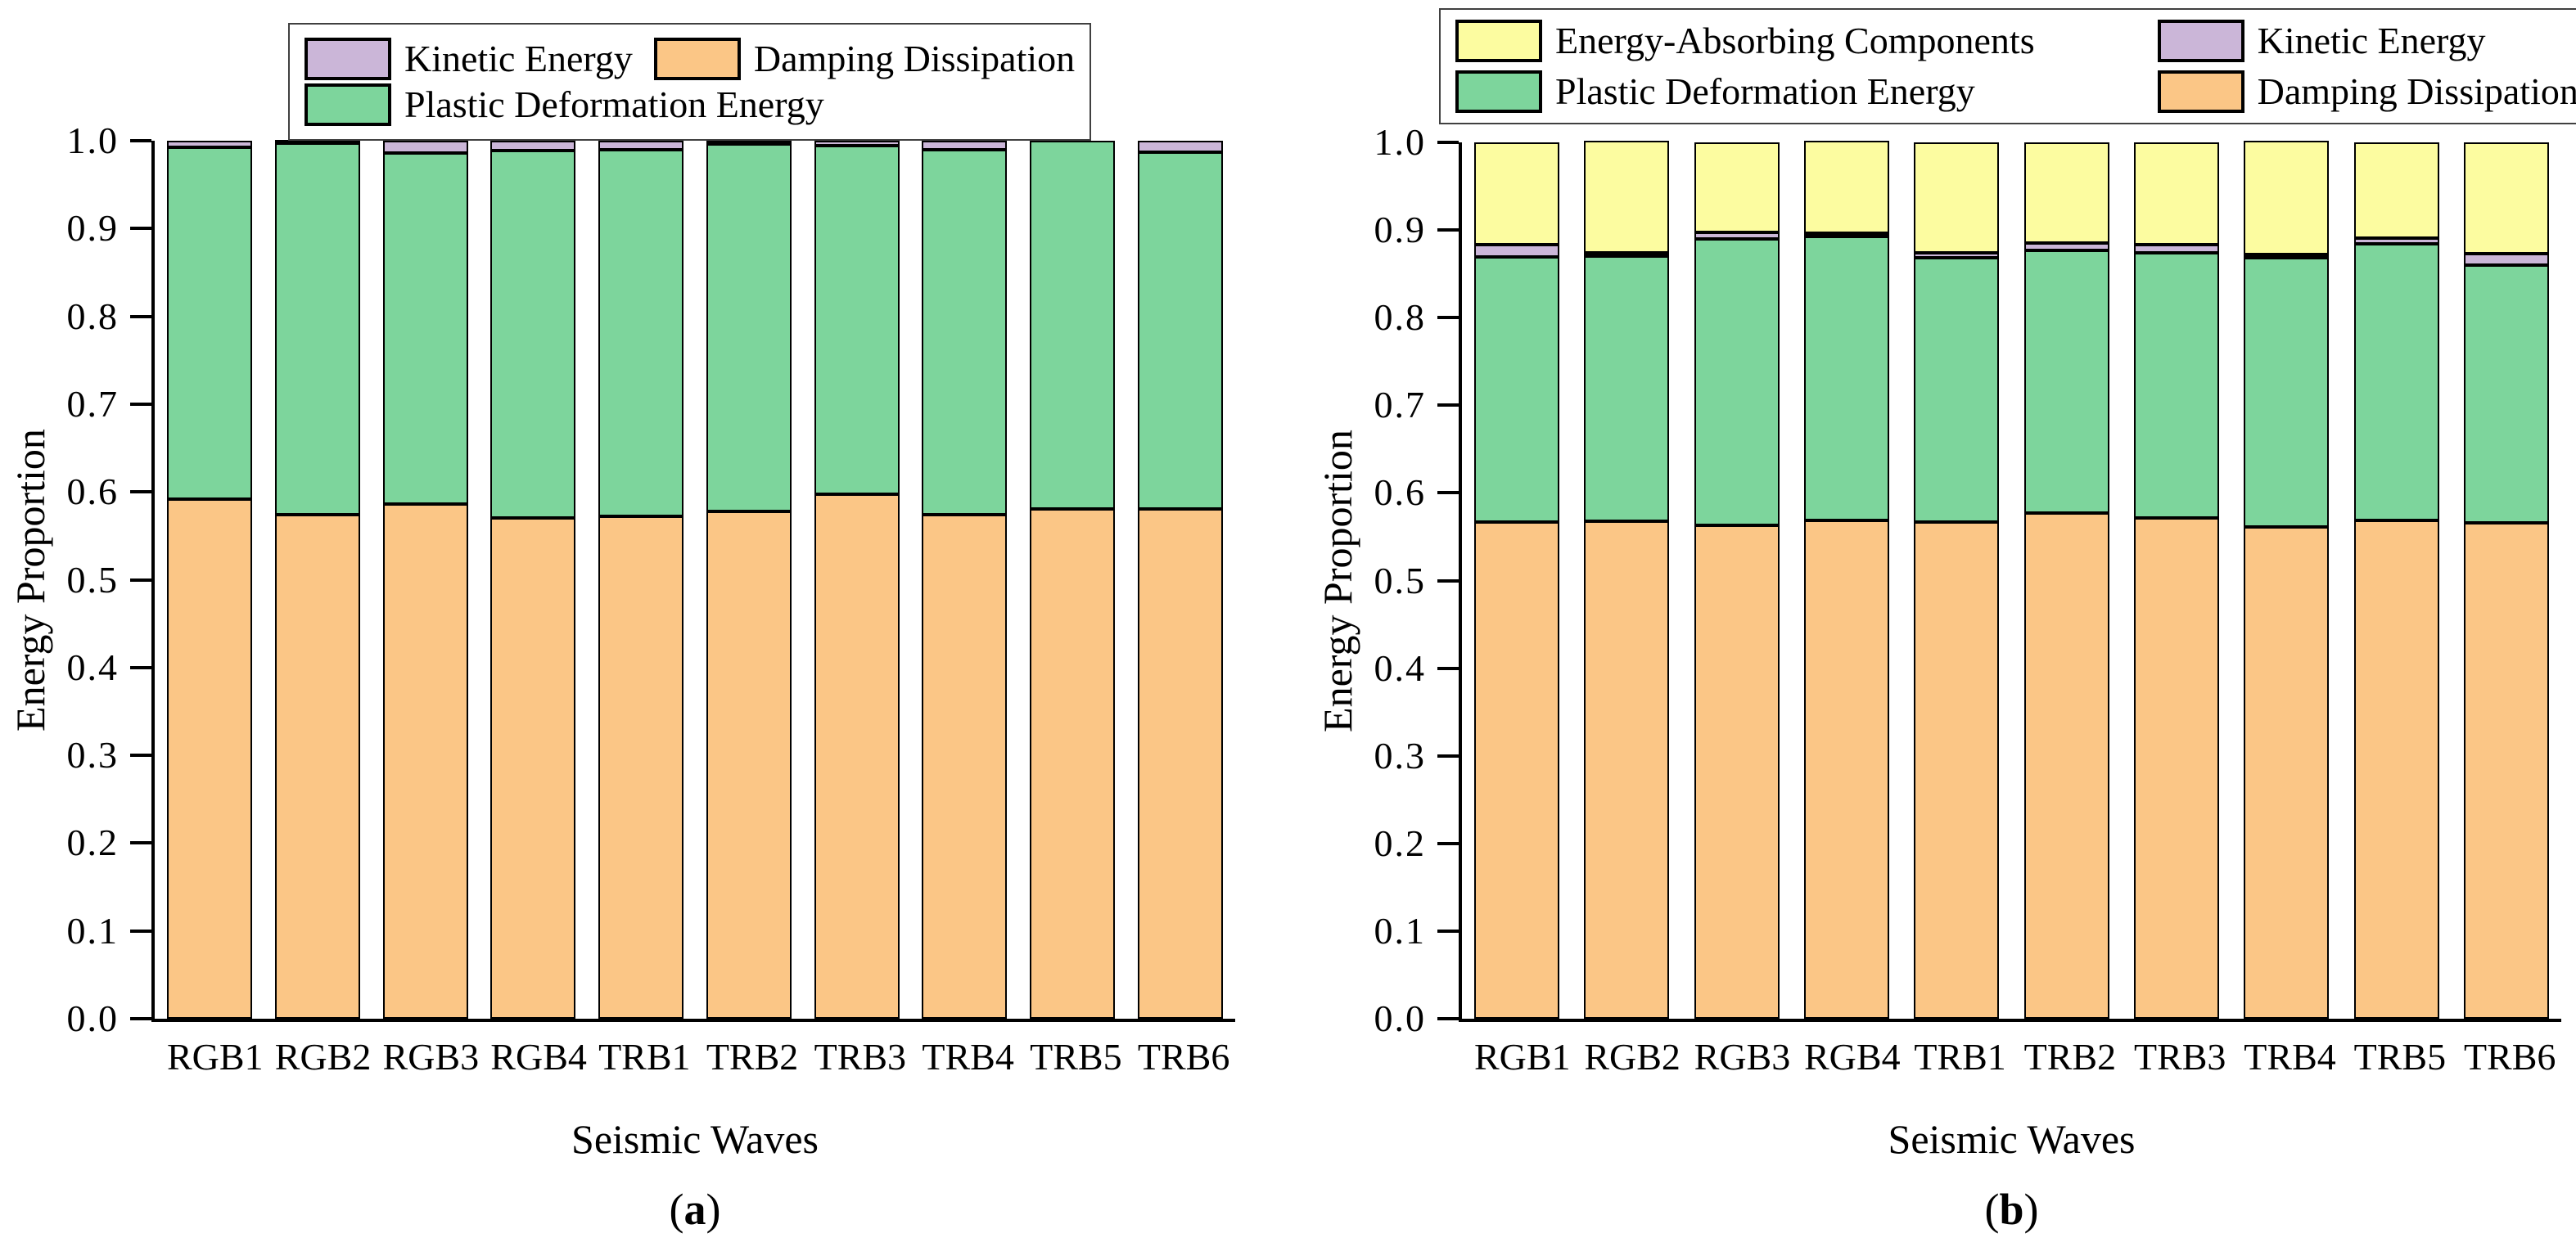  Describe the element at coordinates (2400, 1057) in the screenshot. I see `x-tick-label-trb5: TRB5` at that location.